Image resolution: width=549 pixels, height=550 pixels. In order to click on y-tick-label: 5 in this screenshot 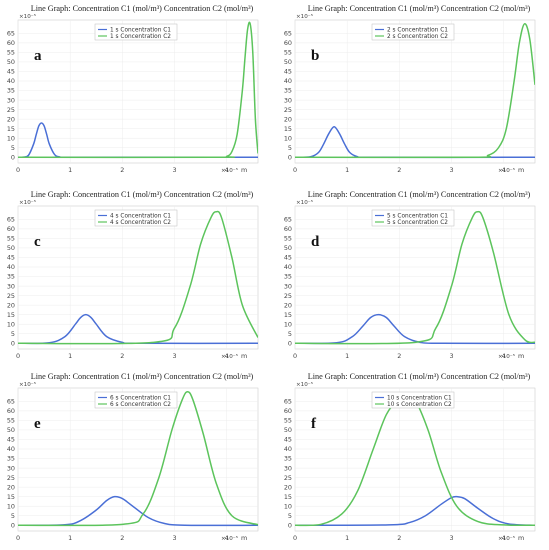, I will do `click(290, 334)`.